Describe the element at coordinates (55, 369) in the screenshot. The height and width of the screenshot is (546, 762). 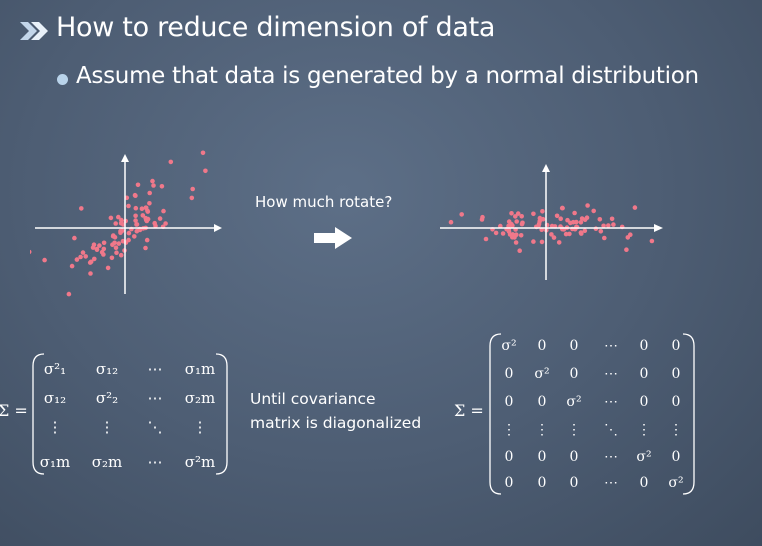
I see `matrix-cell: σ²₁` at that location.